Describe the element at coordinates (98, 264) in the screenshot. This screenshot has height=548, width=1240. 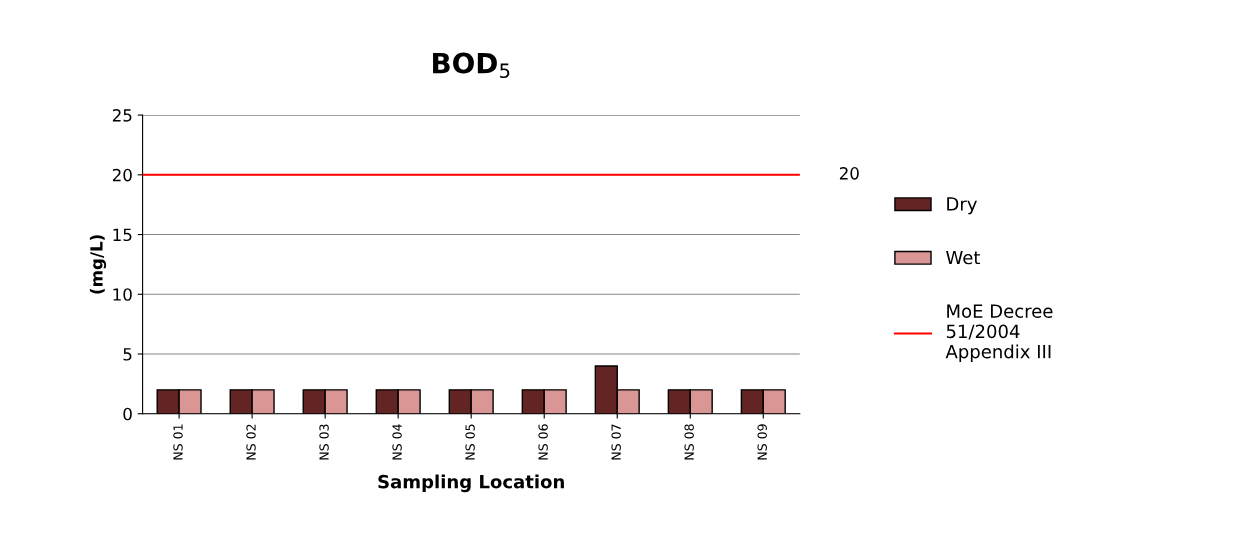
I see `y-axis-title: (mg/L)` at that location.